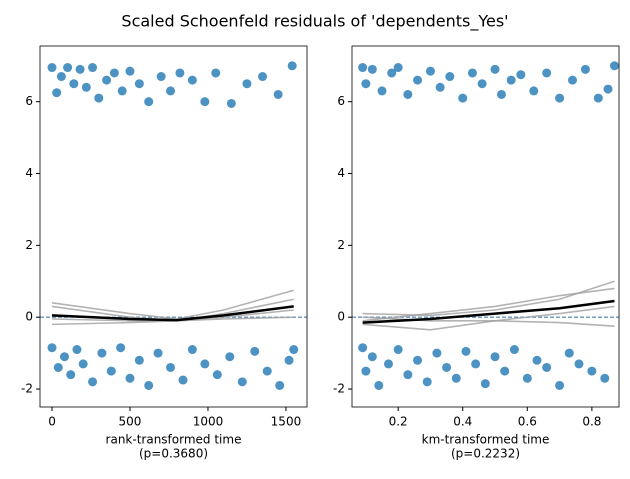 The height and width of the screenshot is (479, 630). I want to click on x-tick-label: 0.8, so click(591, 422).